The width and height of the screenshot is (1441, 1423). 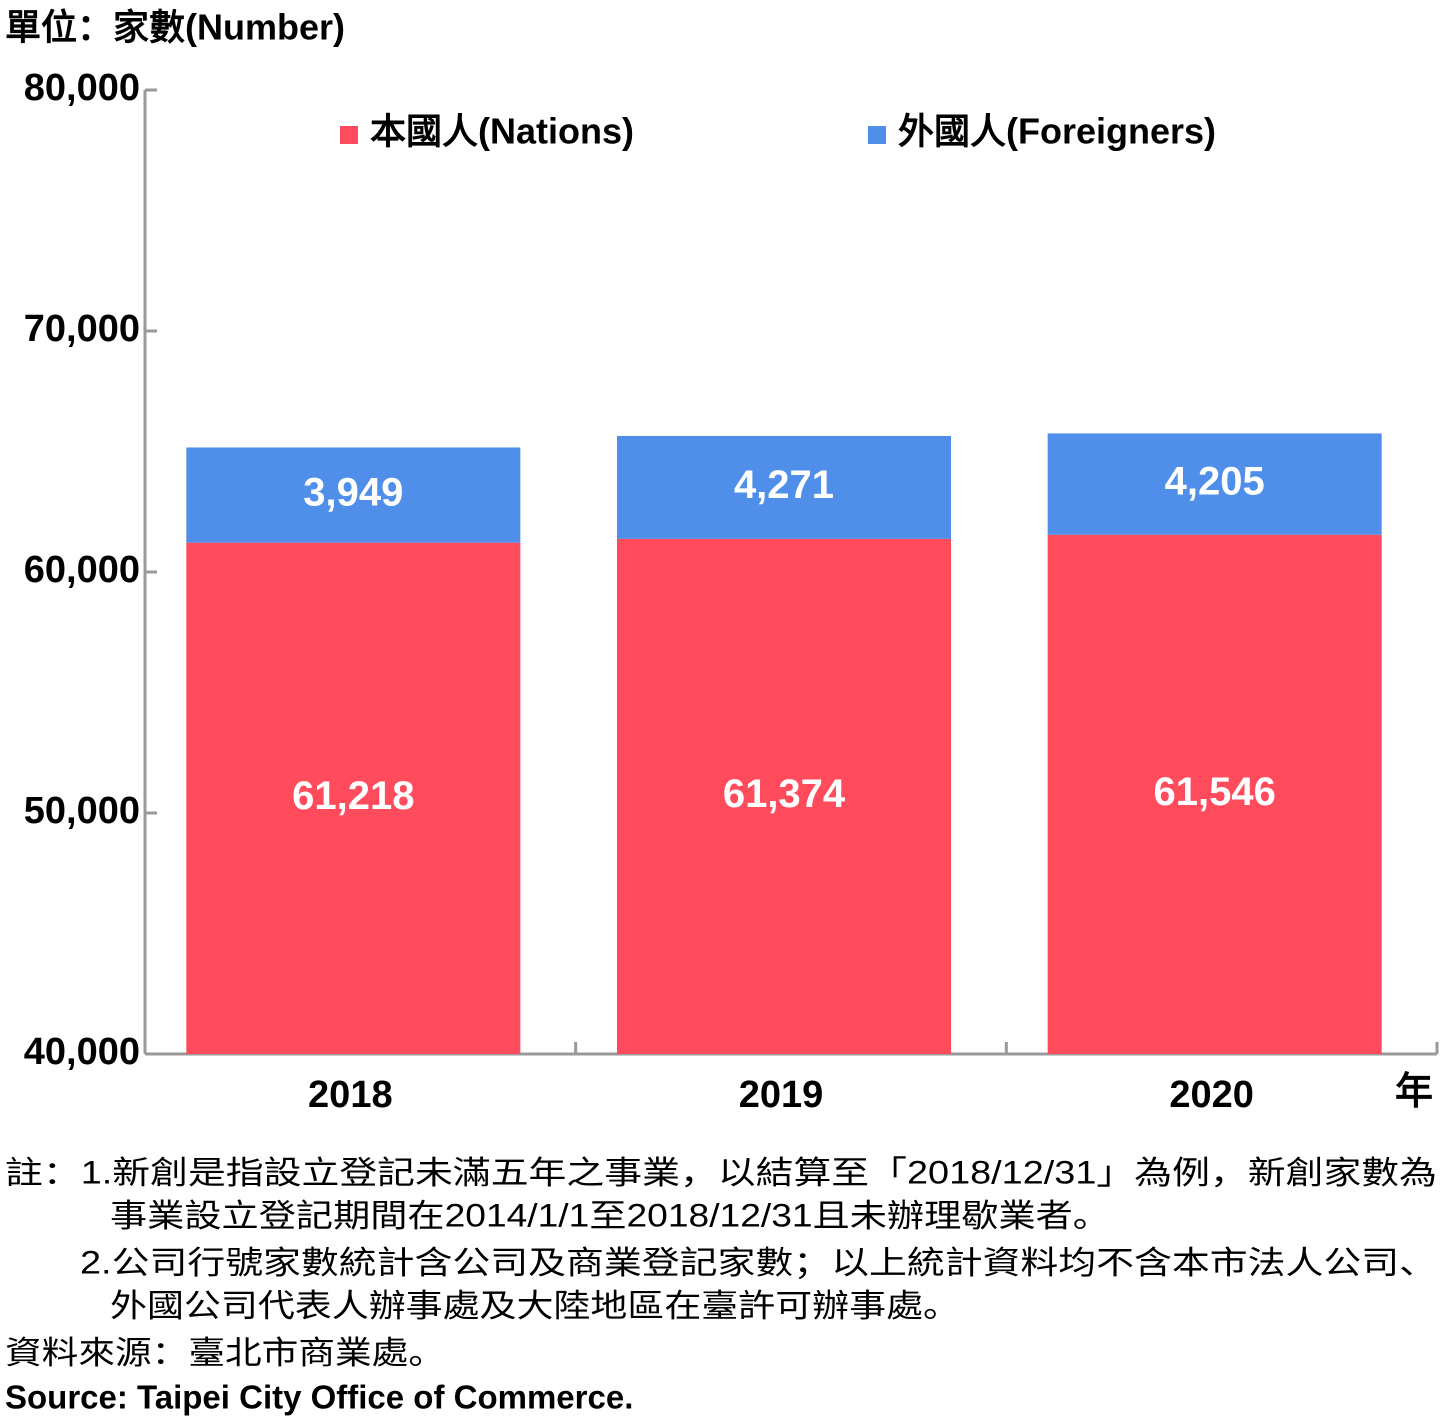 What do you see at coordinates (1211, 1095) in the screenshot?
I see `x-tick-label: 2020` at bounding box center [1211, 1095].